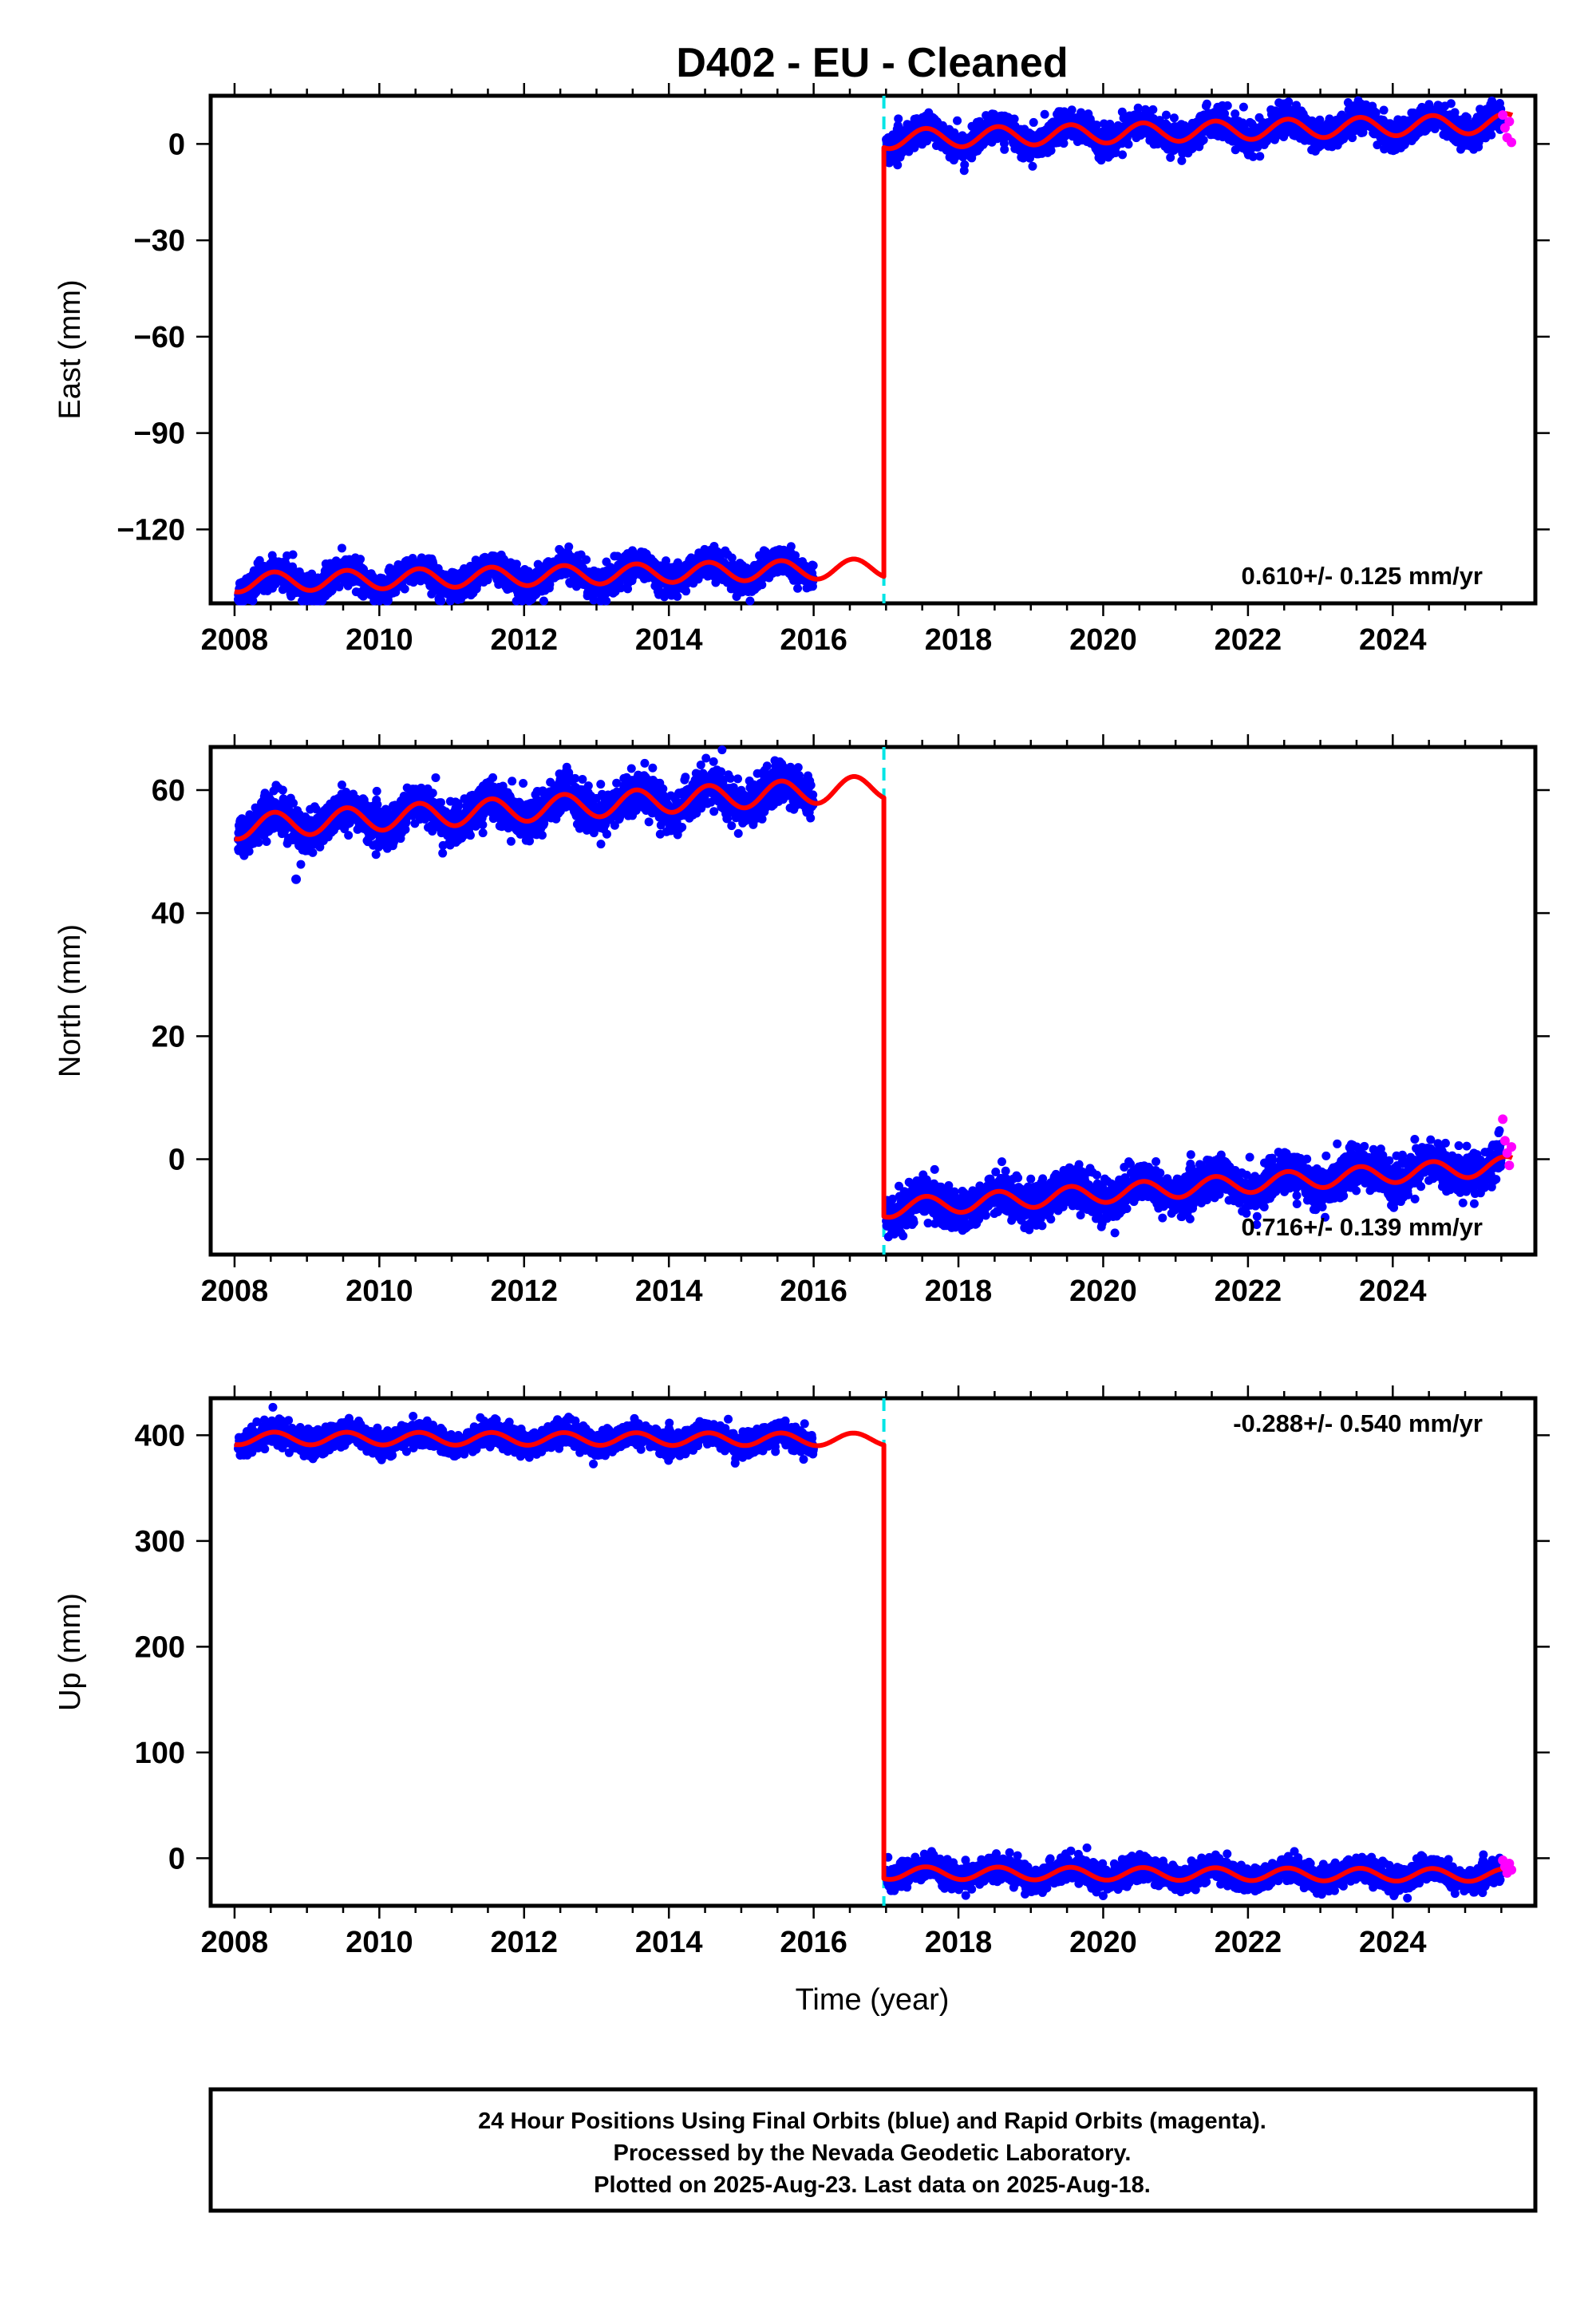 The height and width of the screenshot is (2316, 1596). What do you see at coordinates (379, 640) in the screenshot?
I see `east-x-tick-label: 2010` at bounding box center [379, 640].